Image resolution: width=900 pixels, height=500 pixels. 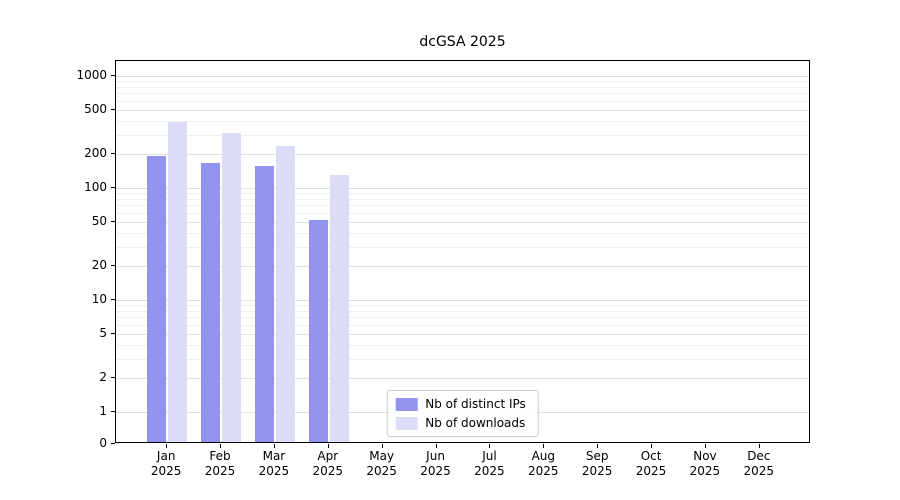 I want to click on bar-nb-of-distinct-ips-jan, so click(x=157, y=299).